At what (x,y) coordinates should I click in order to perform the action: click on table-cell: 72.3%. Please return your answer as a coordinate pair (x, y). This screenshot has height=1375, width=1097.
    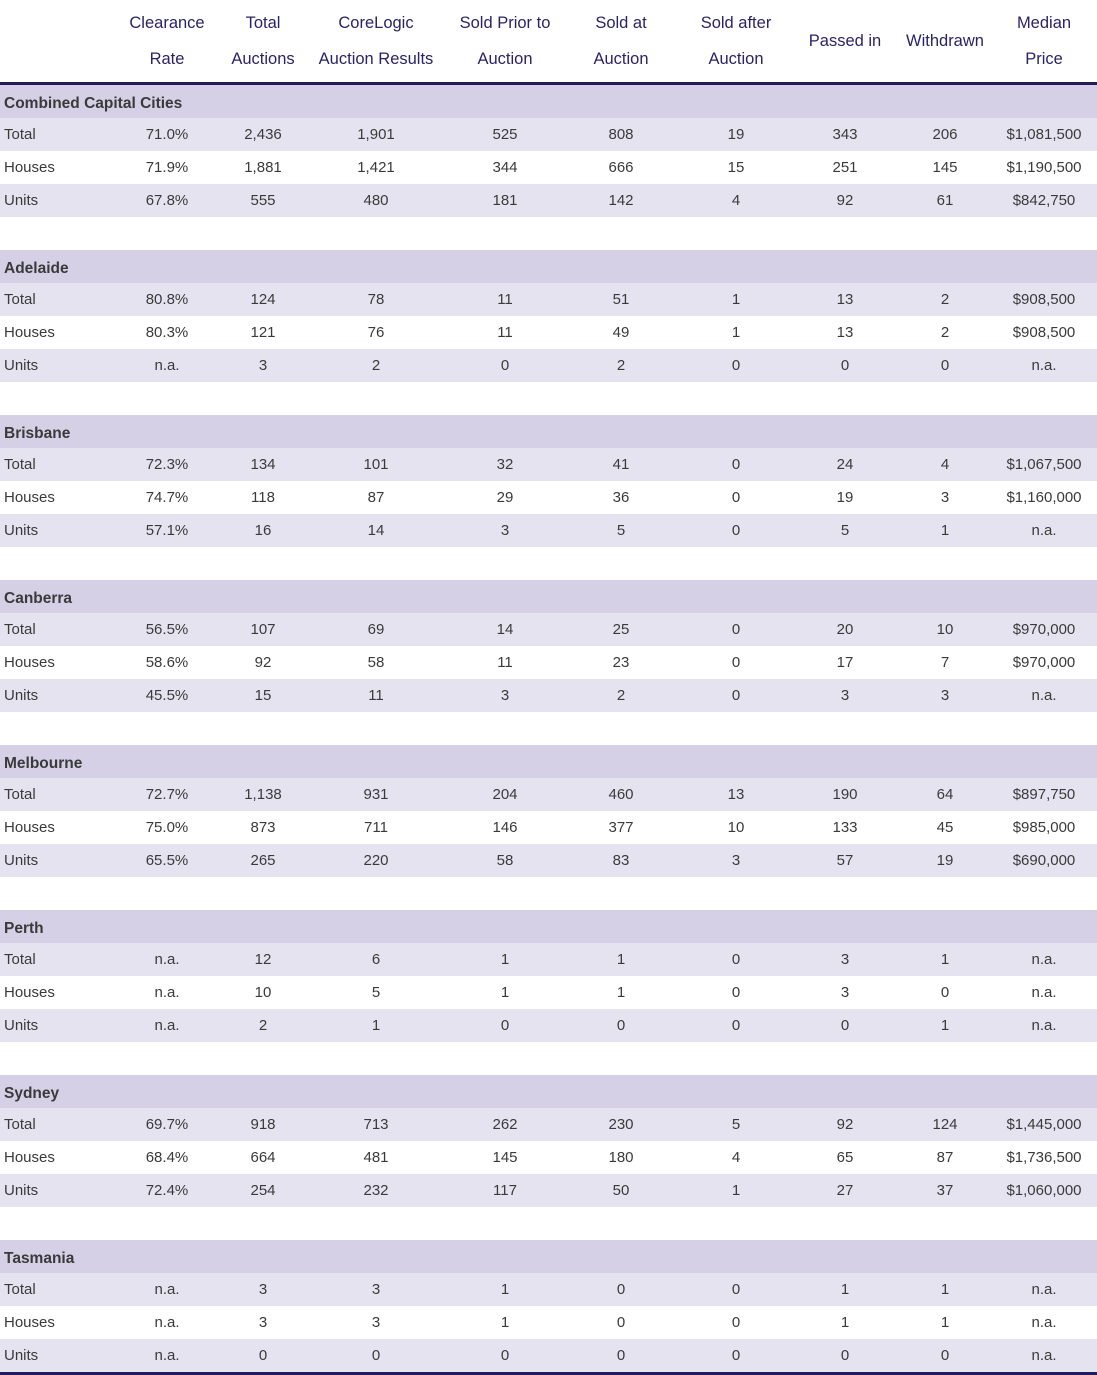
    Looking at the image, I should click on (167, 464).